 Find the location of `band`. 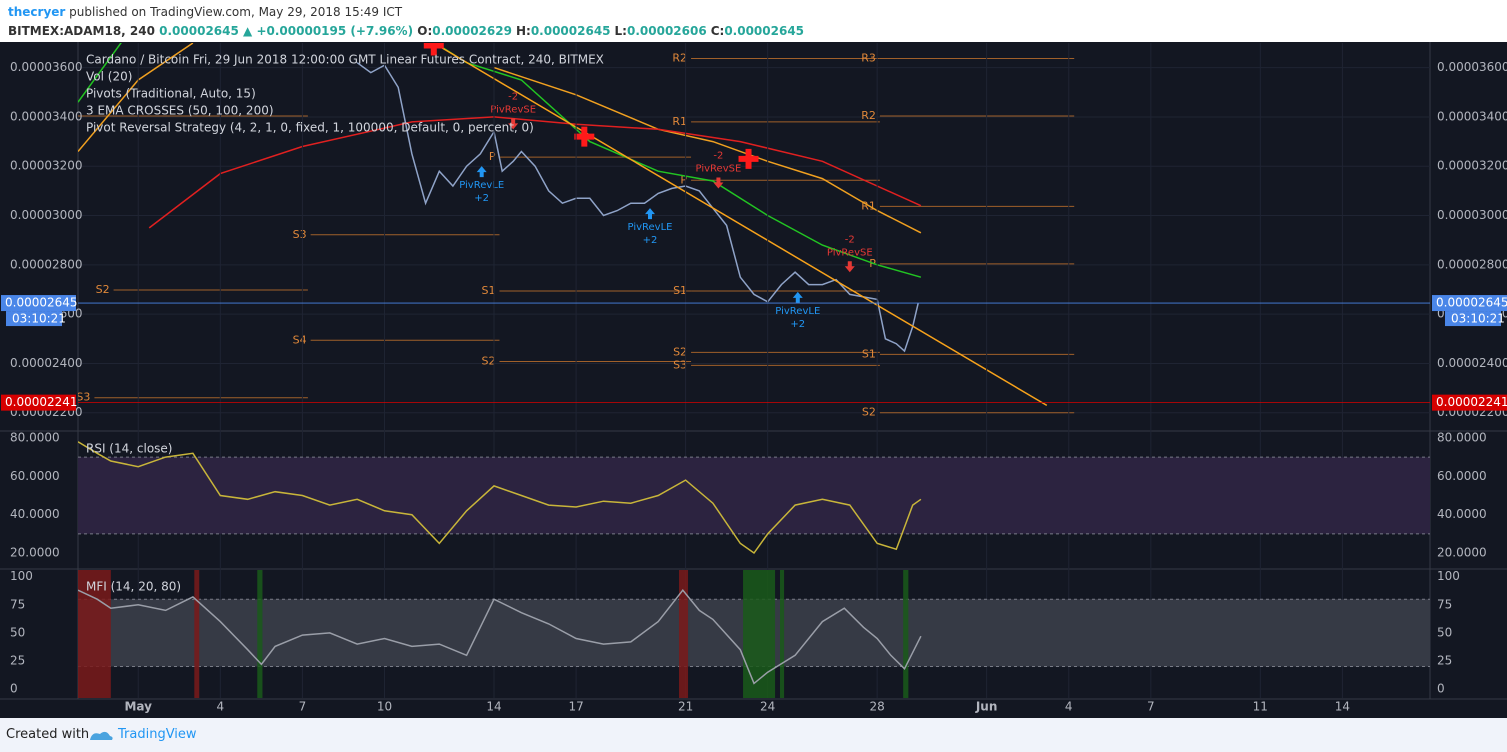

band is located at coordinates (754, 495).